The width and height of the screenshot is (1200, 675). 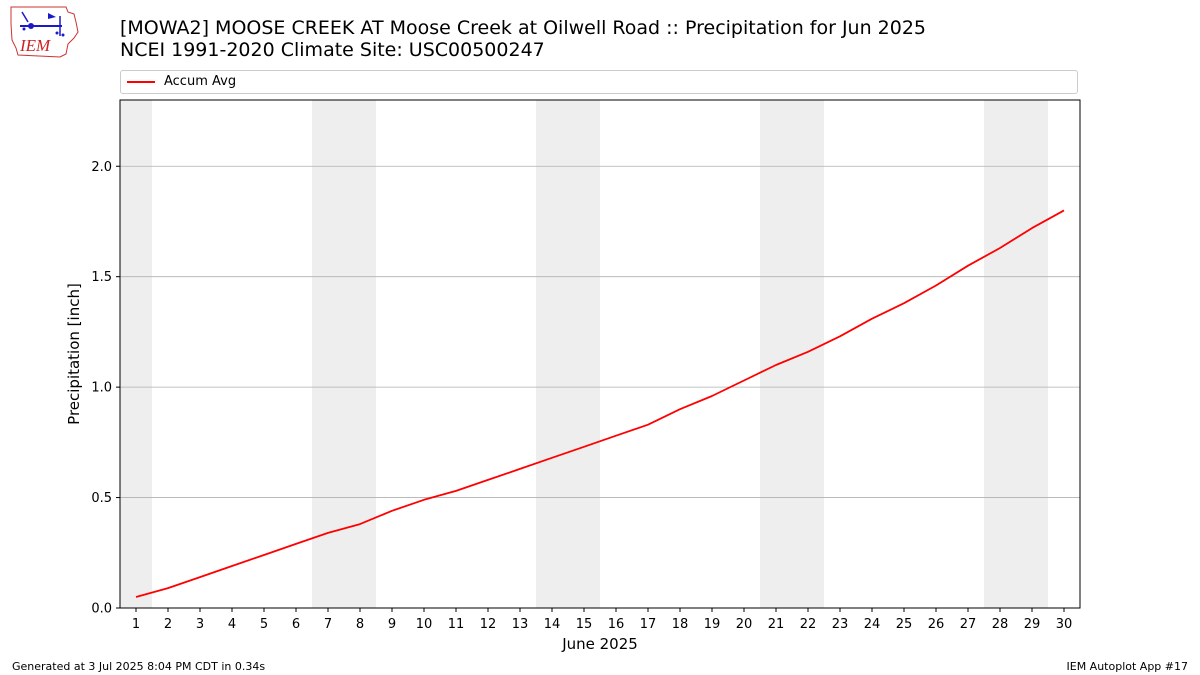 I want to click on logo-text: IEM, so click(x=35, y=45).